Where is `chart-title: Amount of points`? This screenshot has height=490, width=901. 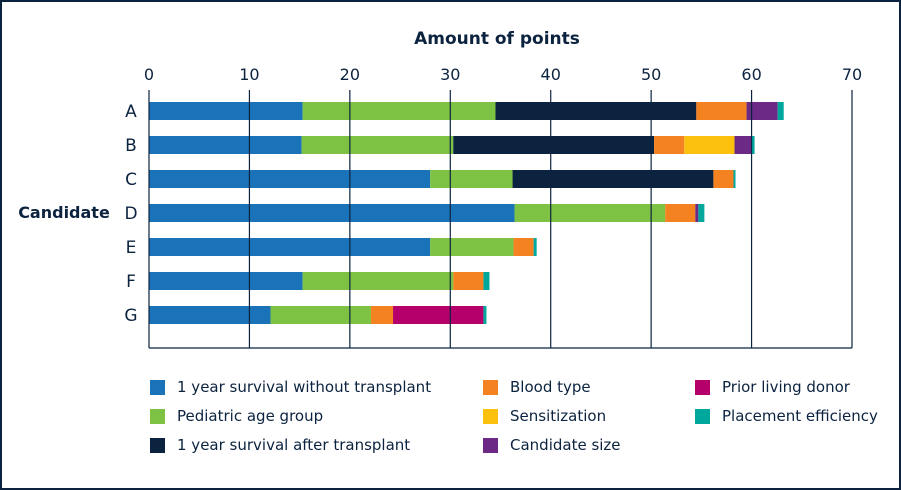 chart-title: Amount of points is located at coordinates (497, 39).